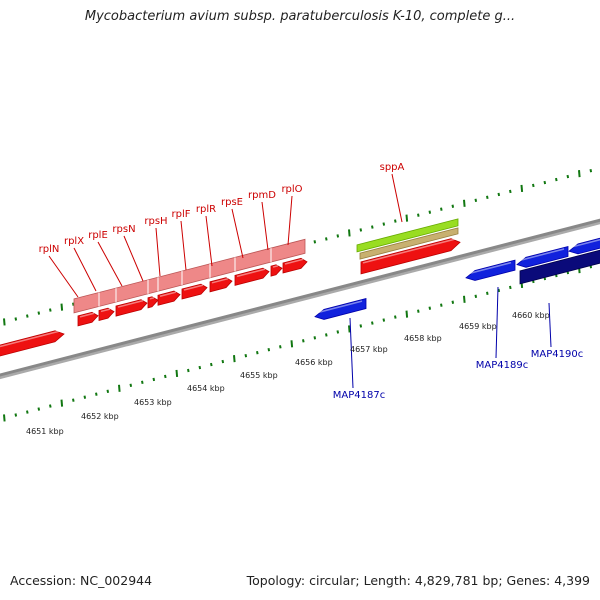 The image size is (600, 600). I want to click on operon-bar, so click(189, 276).